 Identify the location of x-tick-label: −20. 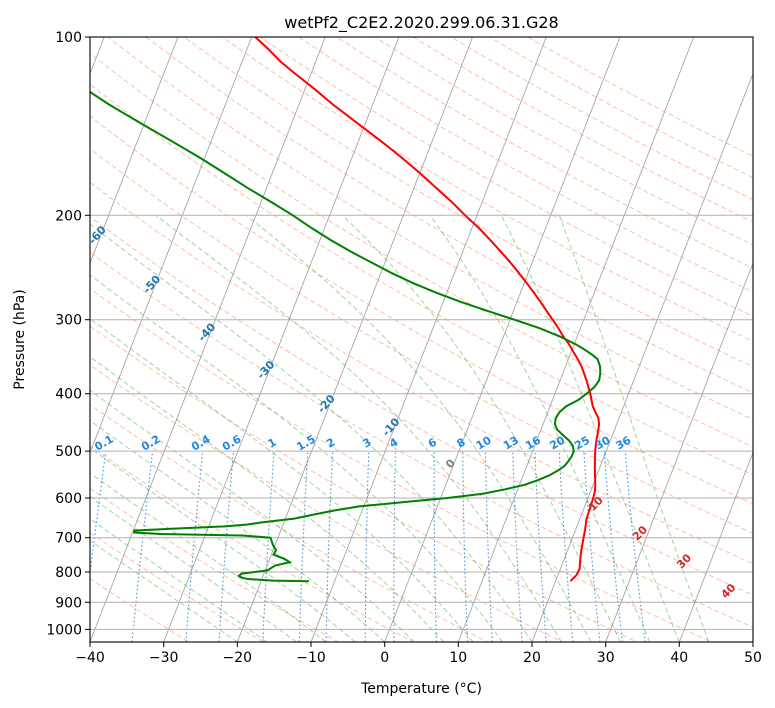
(238, 658).